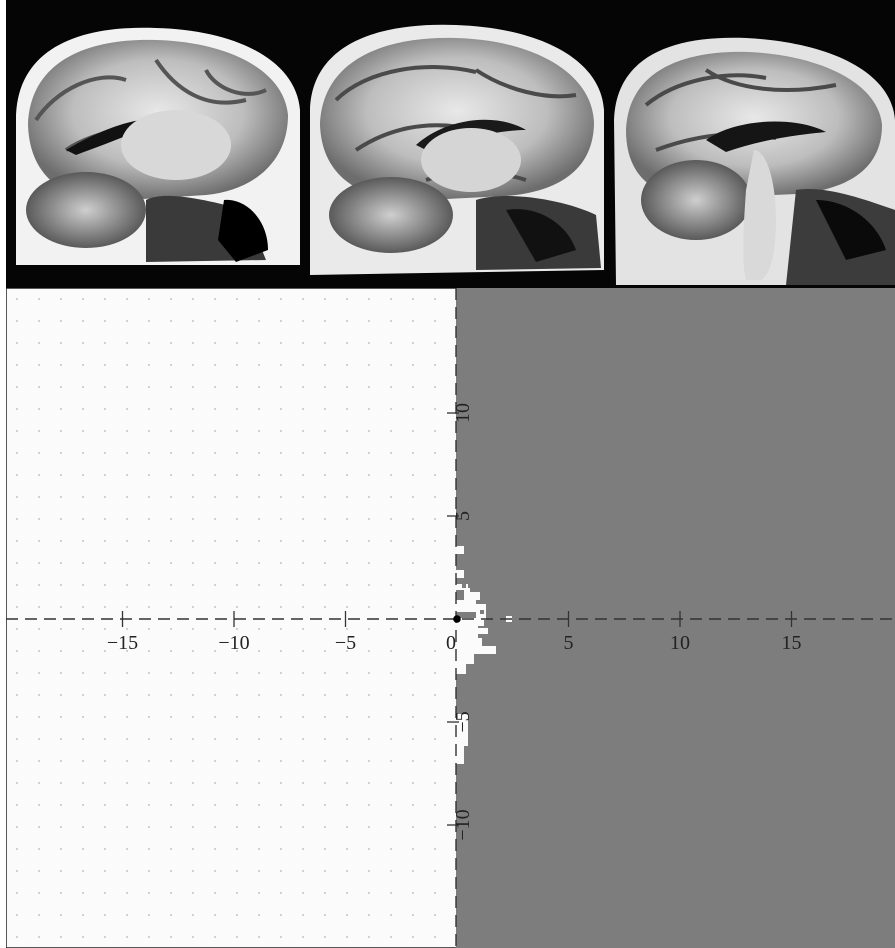 This screenshot has width=895, height=948. I want to click on y-ticks: 10 5 −5 −10, so click(460, 622).